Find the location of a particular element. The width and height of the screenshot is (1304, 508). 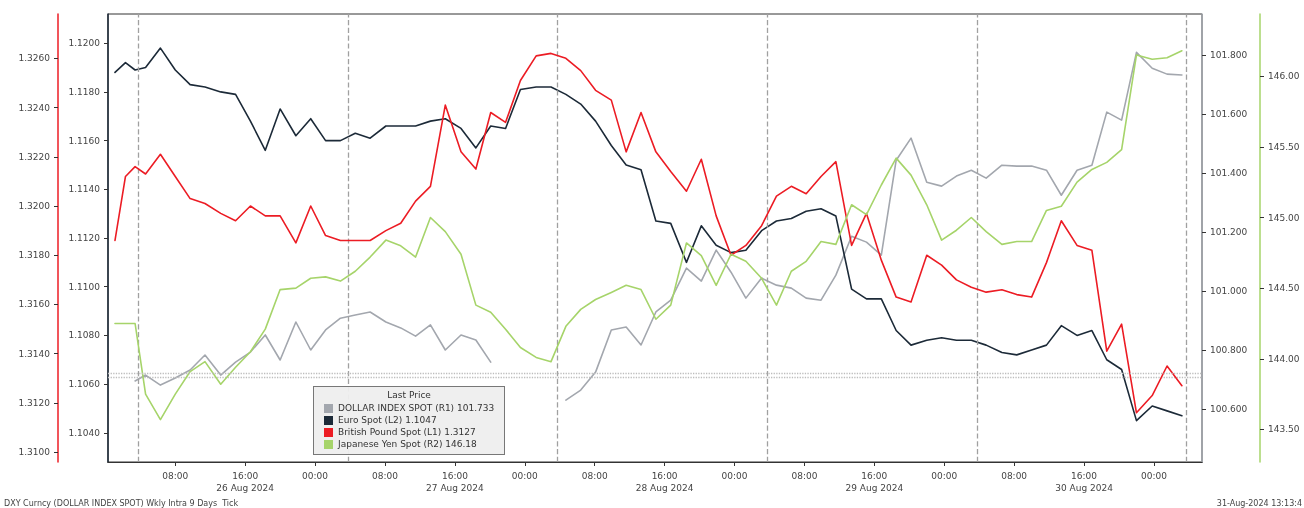

y-tick-label: 1.3240 is located at coordinates (34, 107).